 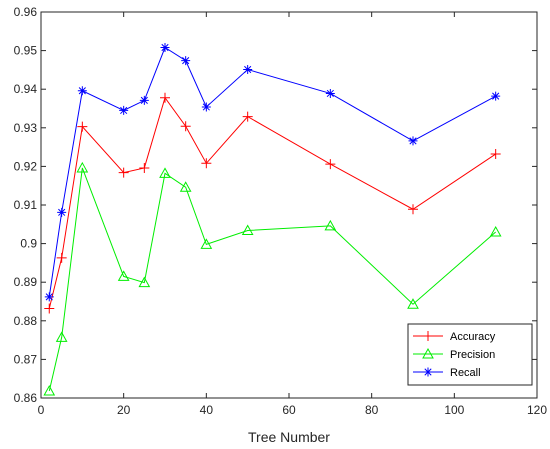 I want to click on legend-marker-recall-shape, so click(x=428, y=372).